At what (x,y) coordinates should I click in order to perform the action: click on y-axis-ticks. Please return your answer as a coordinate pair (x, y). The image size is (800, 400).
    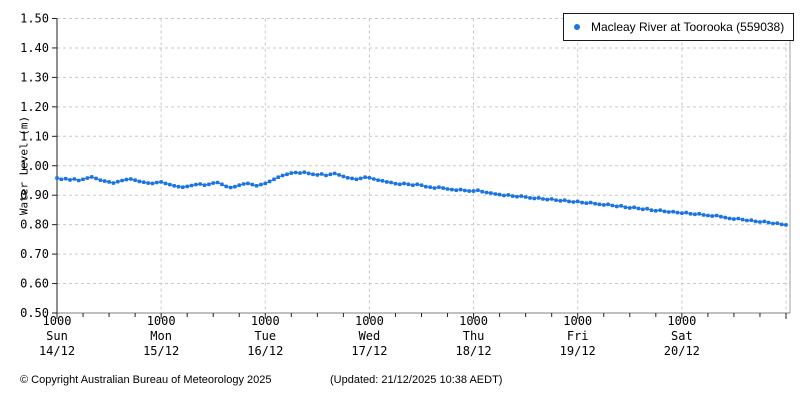
    Looking at the image, I should click on (54, 166).